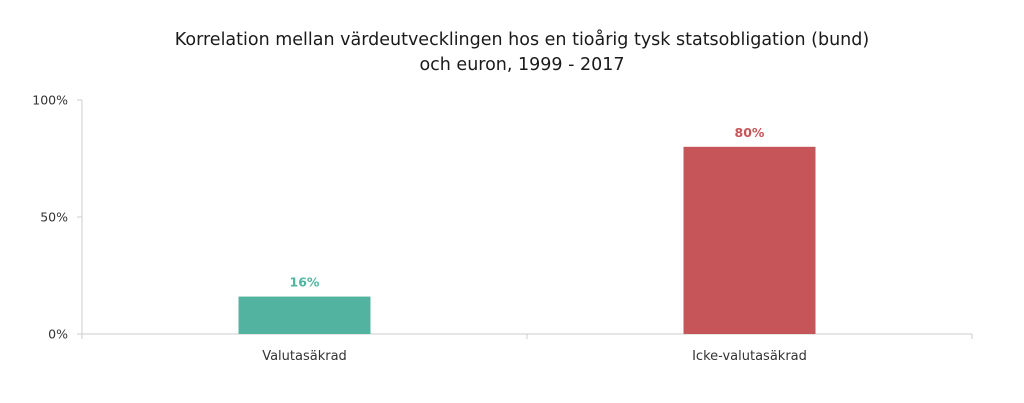 This screenshot has height=403, width=1024. Describe the element at coordinates (522, 65) in the screenshot. I see `chart-title-line-2: och euron, 1999 - 2017` at that location.